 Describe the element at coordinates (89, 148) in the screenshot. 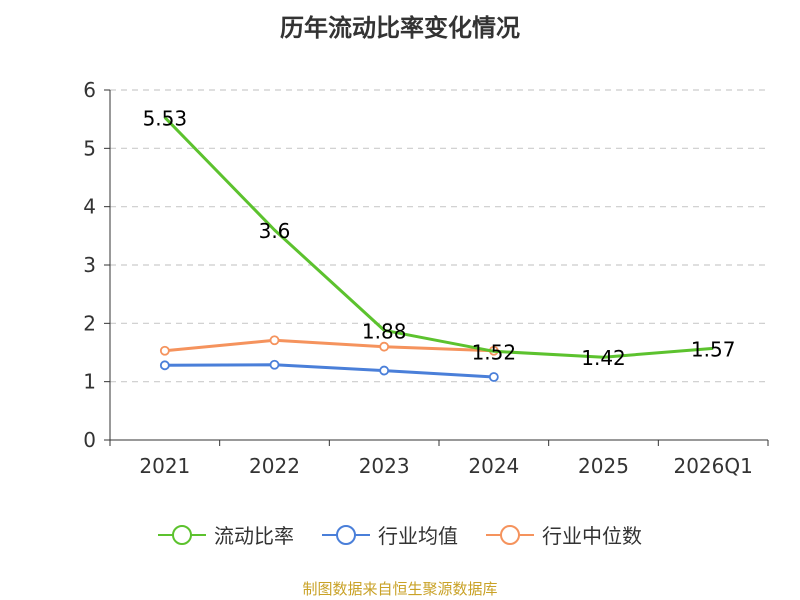

I see `y-tick-label: 5` at that location.